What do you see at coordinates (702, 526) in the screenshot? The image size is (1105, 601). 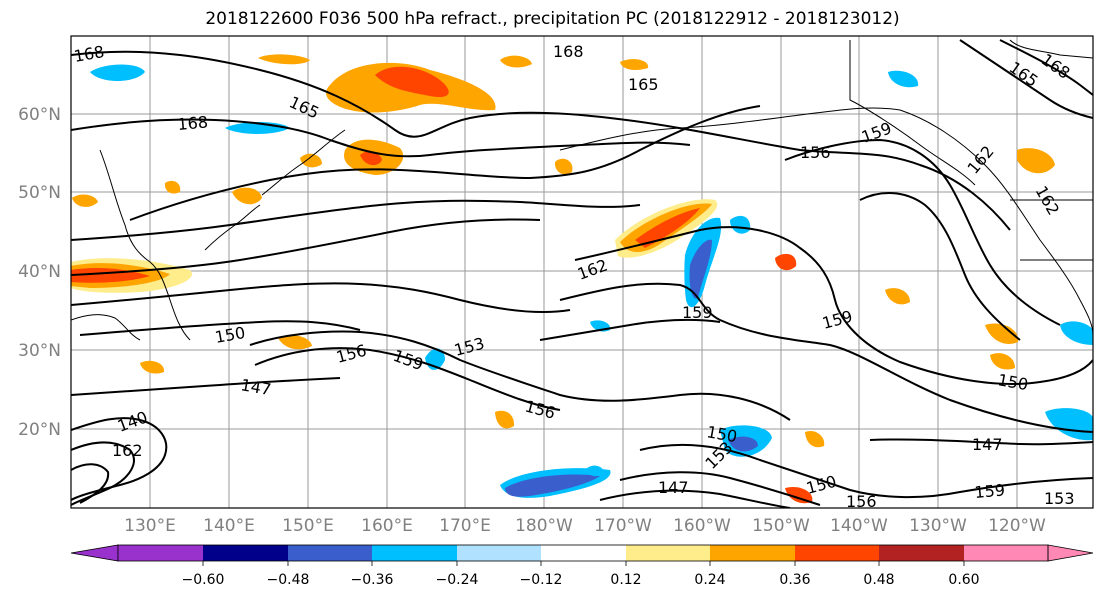 I see `lon-label: 160°W` at bounding box center [702, 526].